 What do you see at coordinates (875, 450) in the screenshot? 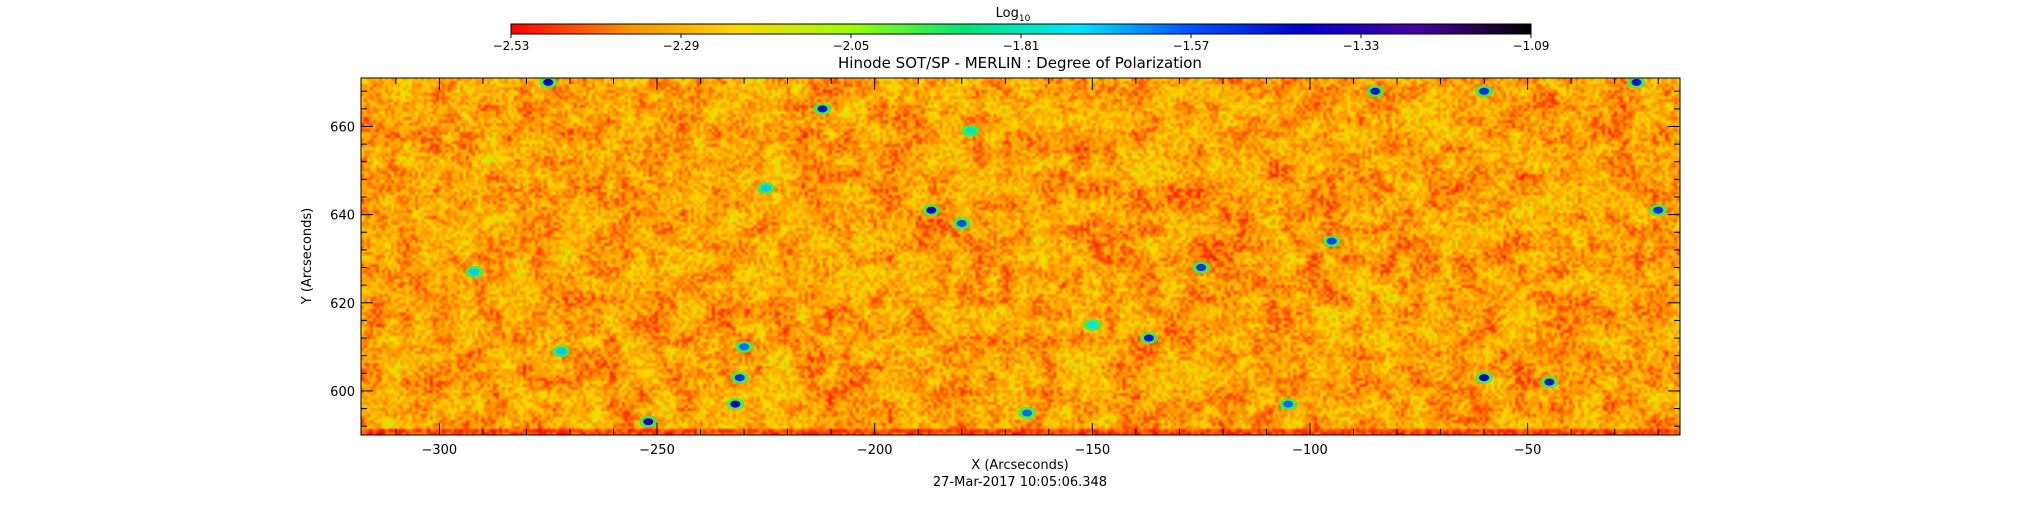
I see `x-tick-label: −200` at bounding box center [875, 450].